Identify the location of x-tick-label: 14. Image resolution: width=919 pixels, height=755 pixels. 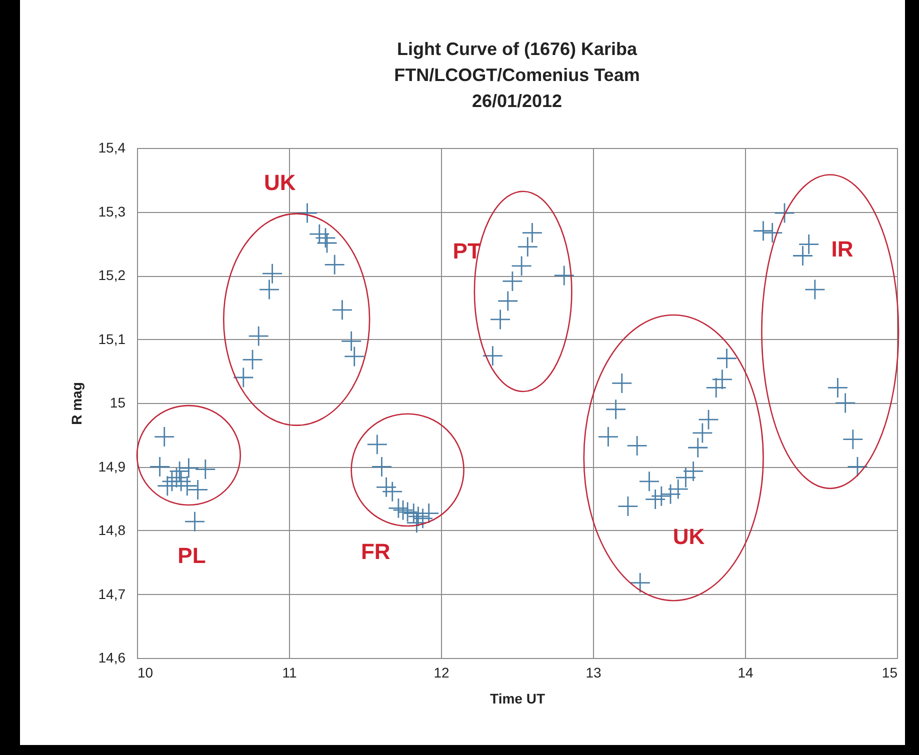
(746, 672).